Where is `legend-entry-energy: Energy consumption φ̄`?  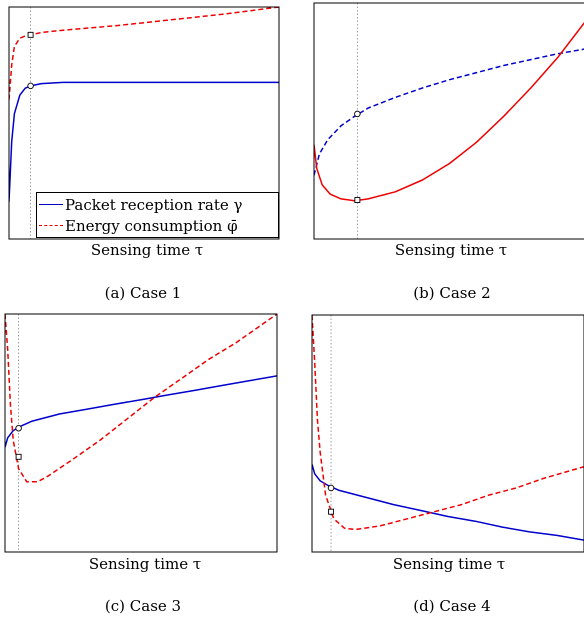
legend-entry-energy: Energy consumption φ̄ is located at coordinates (158, 225).